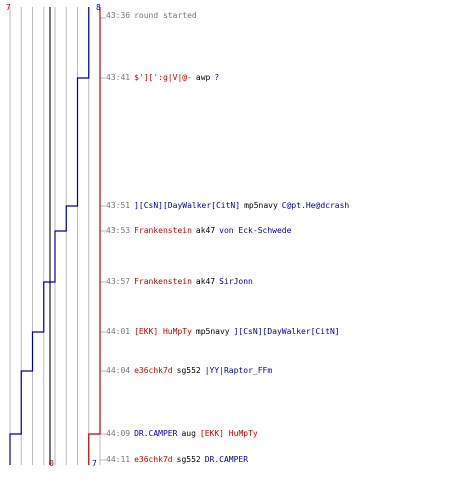  What do you see at coordinates (51, 463) in the screenshot?
I see `score-bottom-left: 0` at bounding box center [51, 463].